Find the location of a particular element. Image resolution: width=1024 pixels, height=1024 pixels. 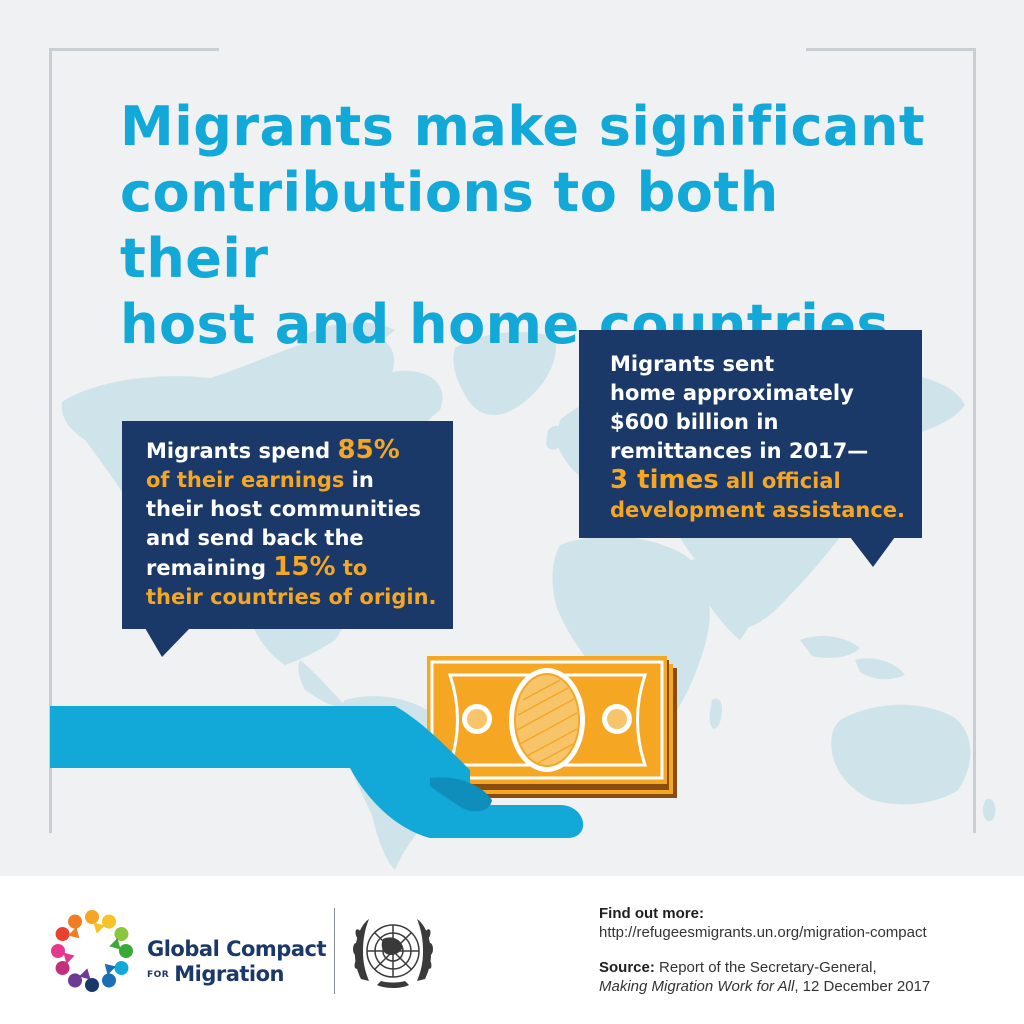

earnings-line-5: remaining 15% to is located at coordinates (299, 568).